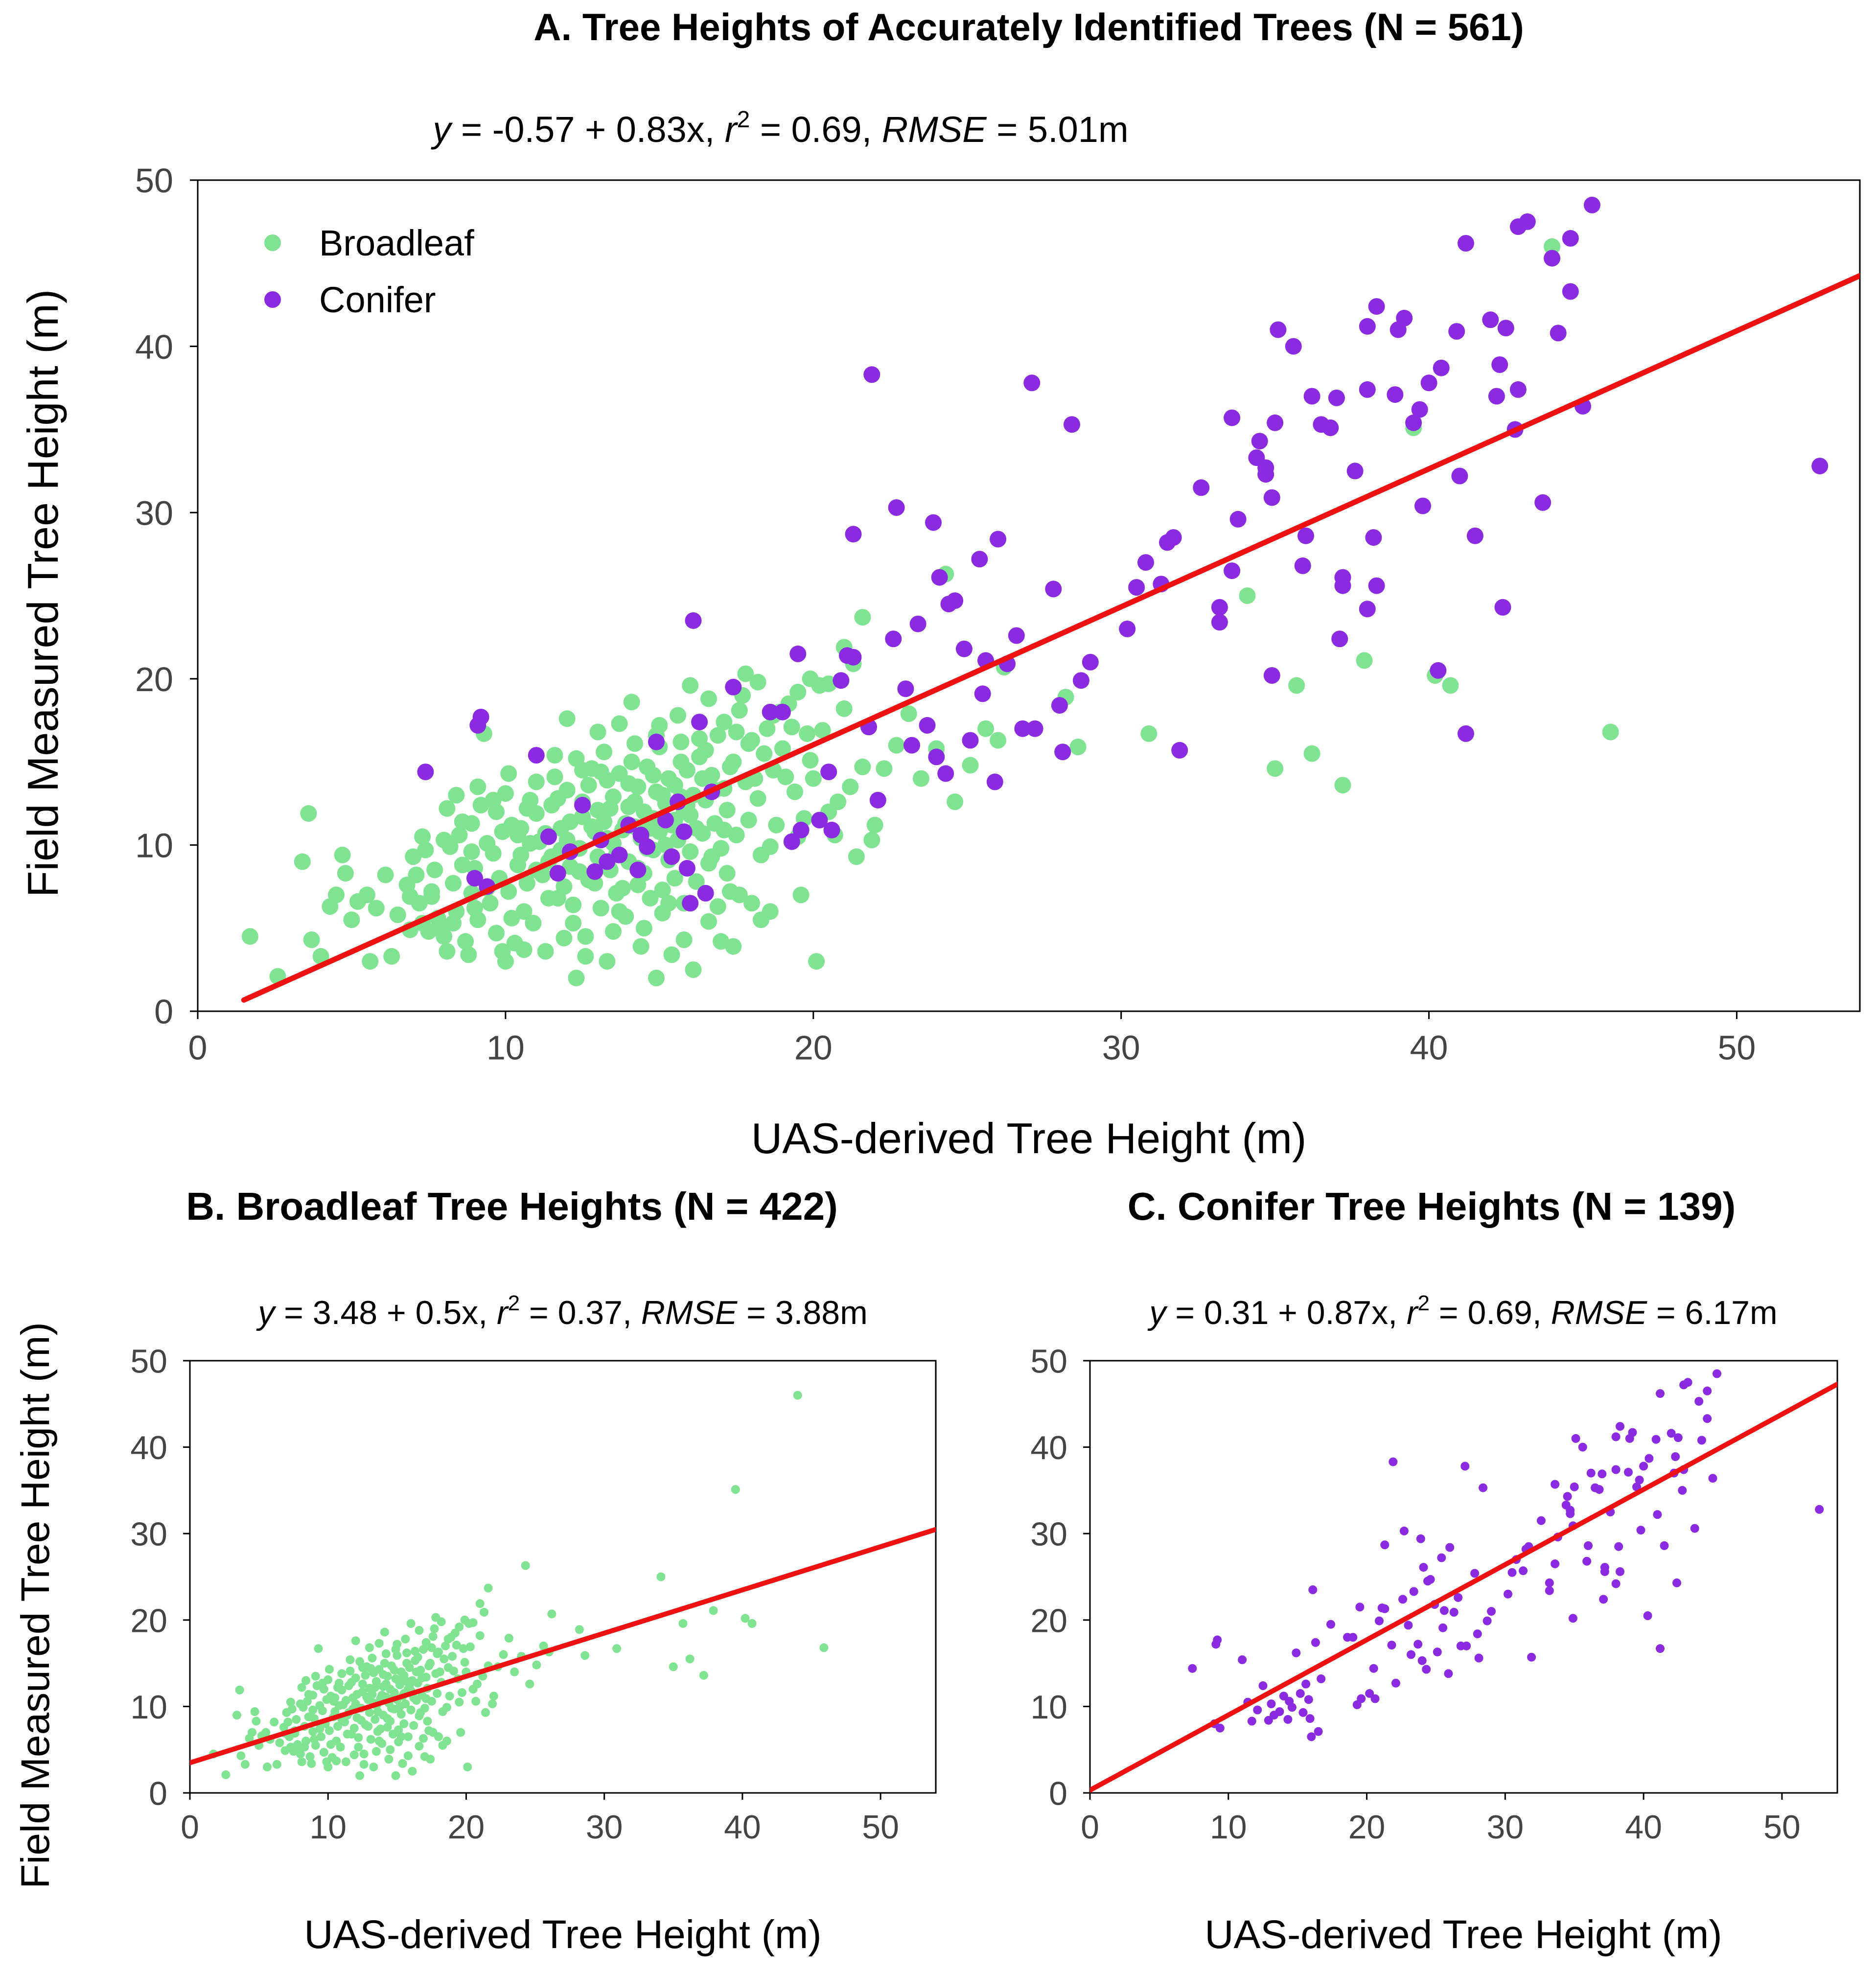 The height and width of the screenshot is (1974, 1876). I want to click on panel-b-eq-r: r, so click(503, 1313).